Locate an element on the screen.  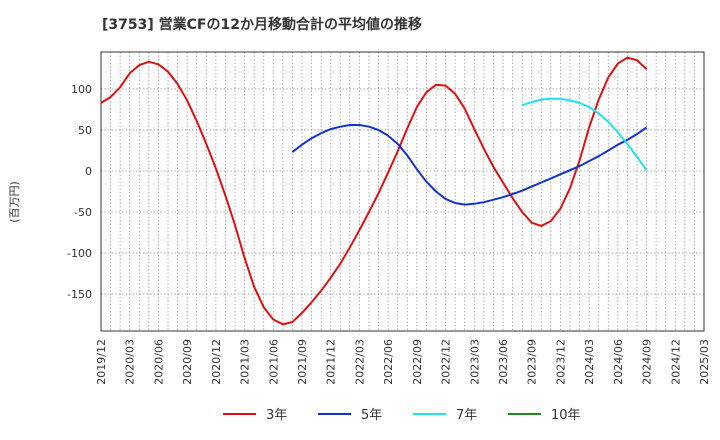
y-tick-label: -100 is located at coordinates (79, 253).